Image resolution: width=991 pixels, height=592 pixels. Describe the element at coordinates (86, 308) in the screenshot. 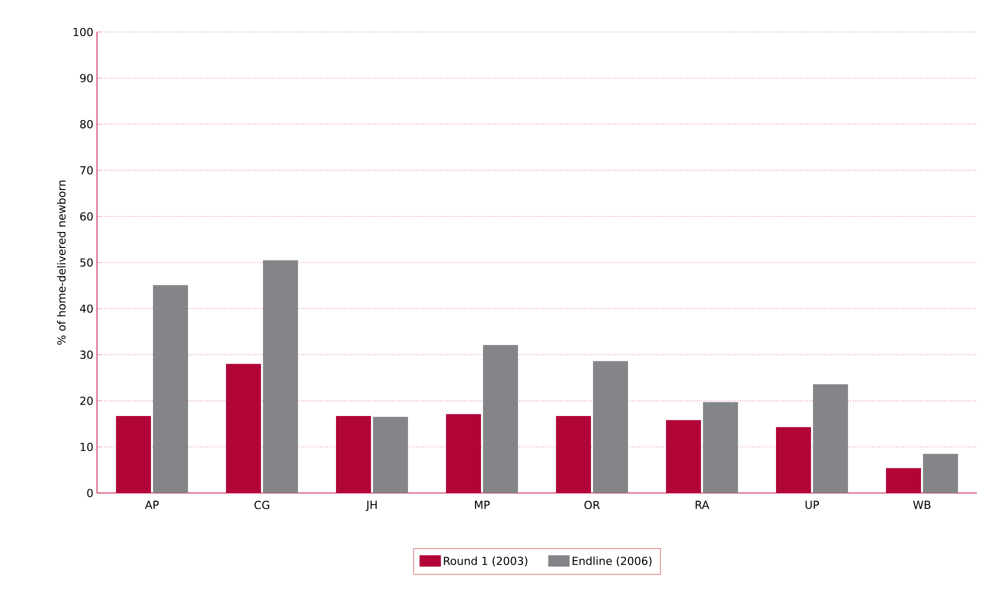

I see `y-tick-label: 40` at that location.